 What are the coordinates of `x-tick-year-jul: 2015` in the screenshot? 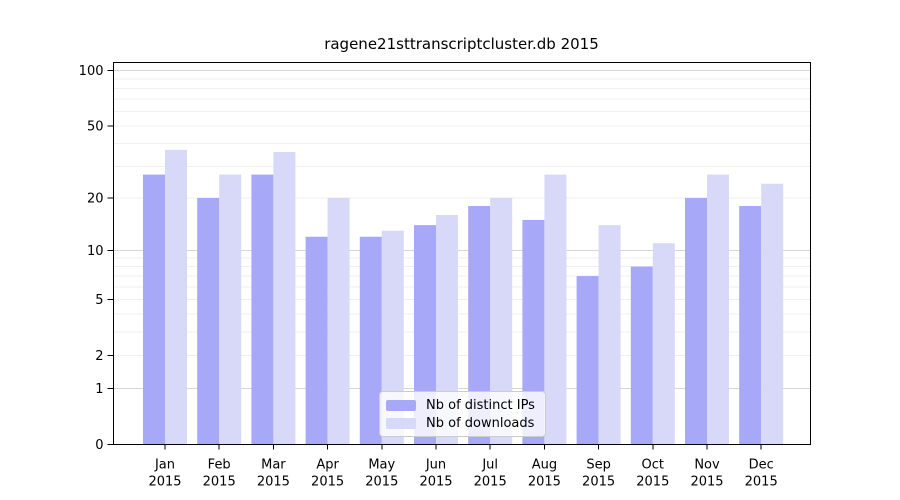 It's located at (490, 482).